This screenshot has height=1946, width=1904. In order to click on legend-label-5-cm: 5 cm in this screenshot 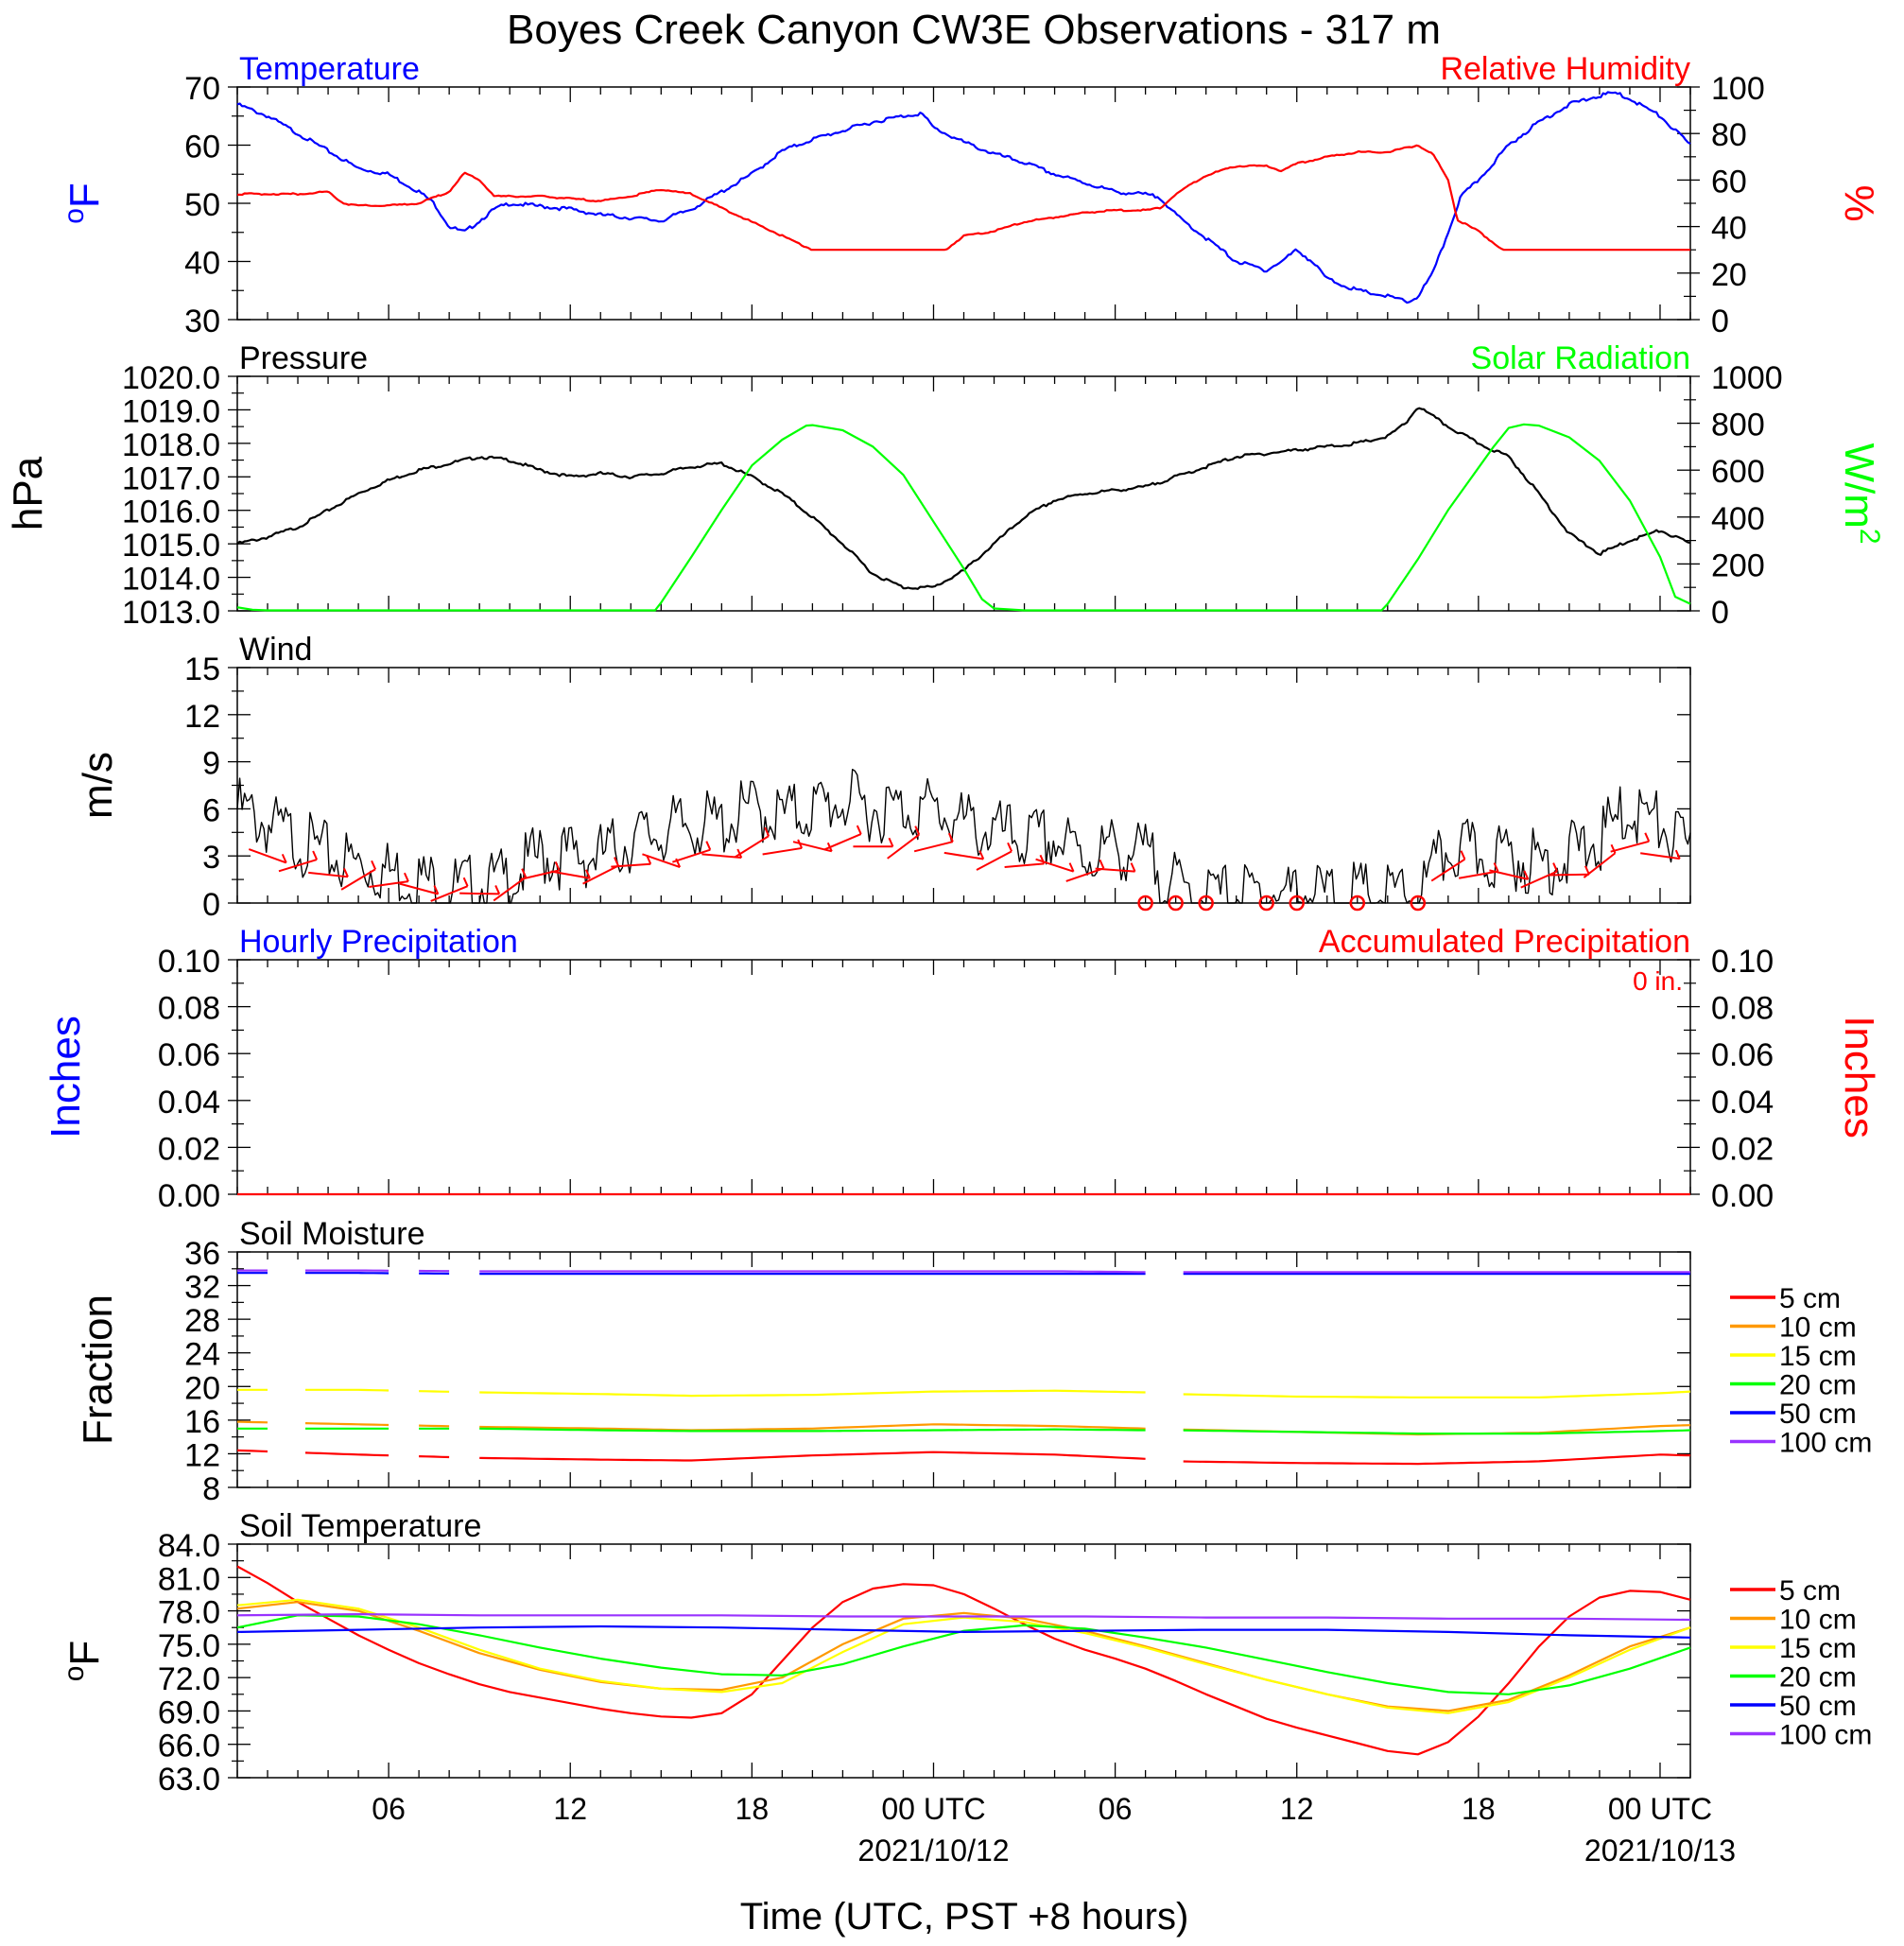, I will do `click(1810, 1299)`.